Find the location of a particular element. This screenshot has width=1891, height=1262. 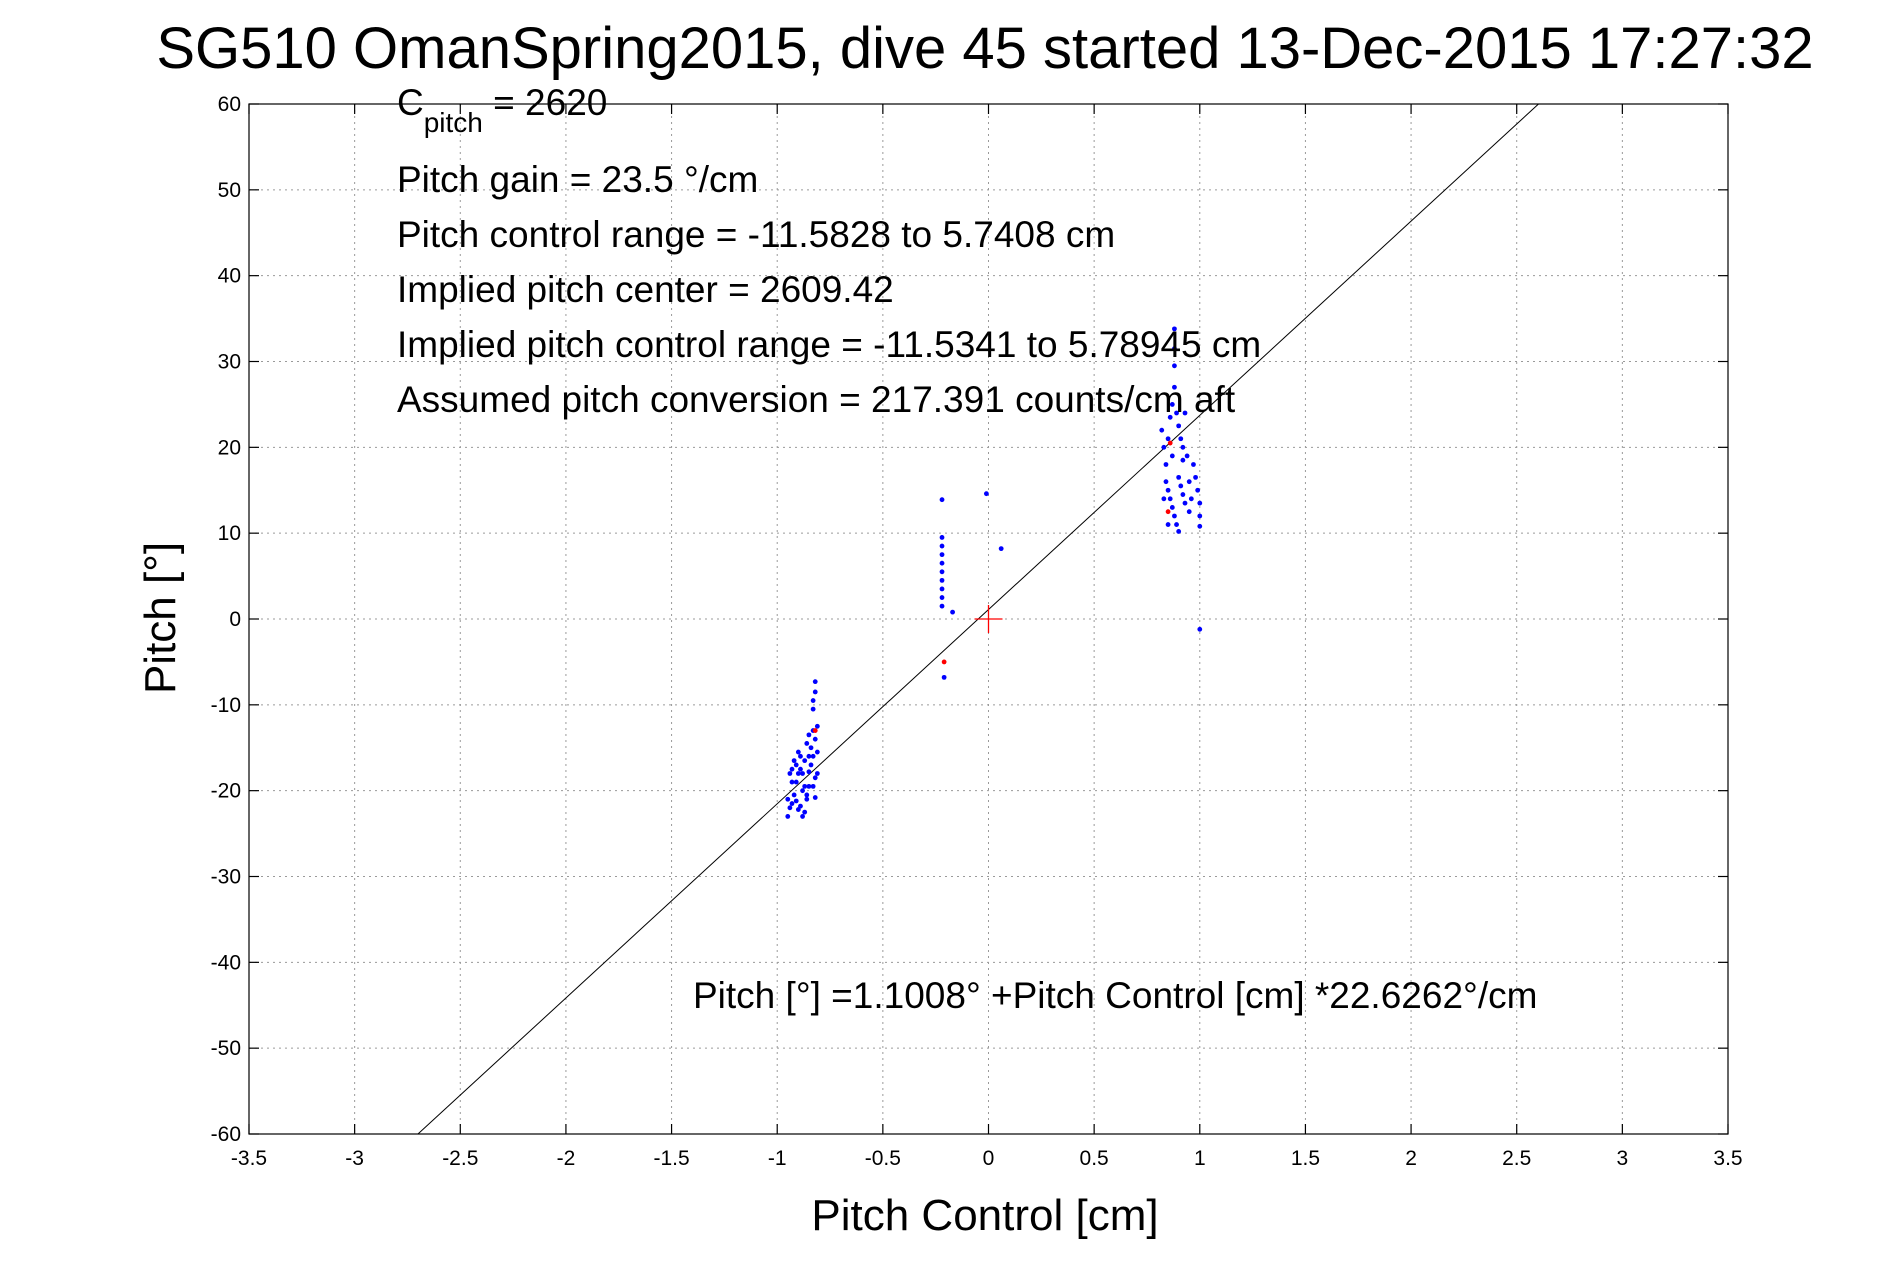

y-tick-labels: -60 -50 -40 -30 -20 -10 0 10 20 30 40 50 60 is located at coordinates (226, 619).